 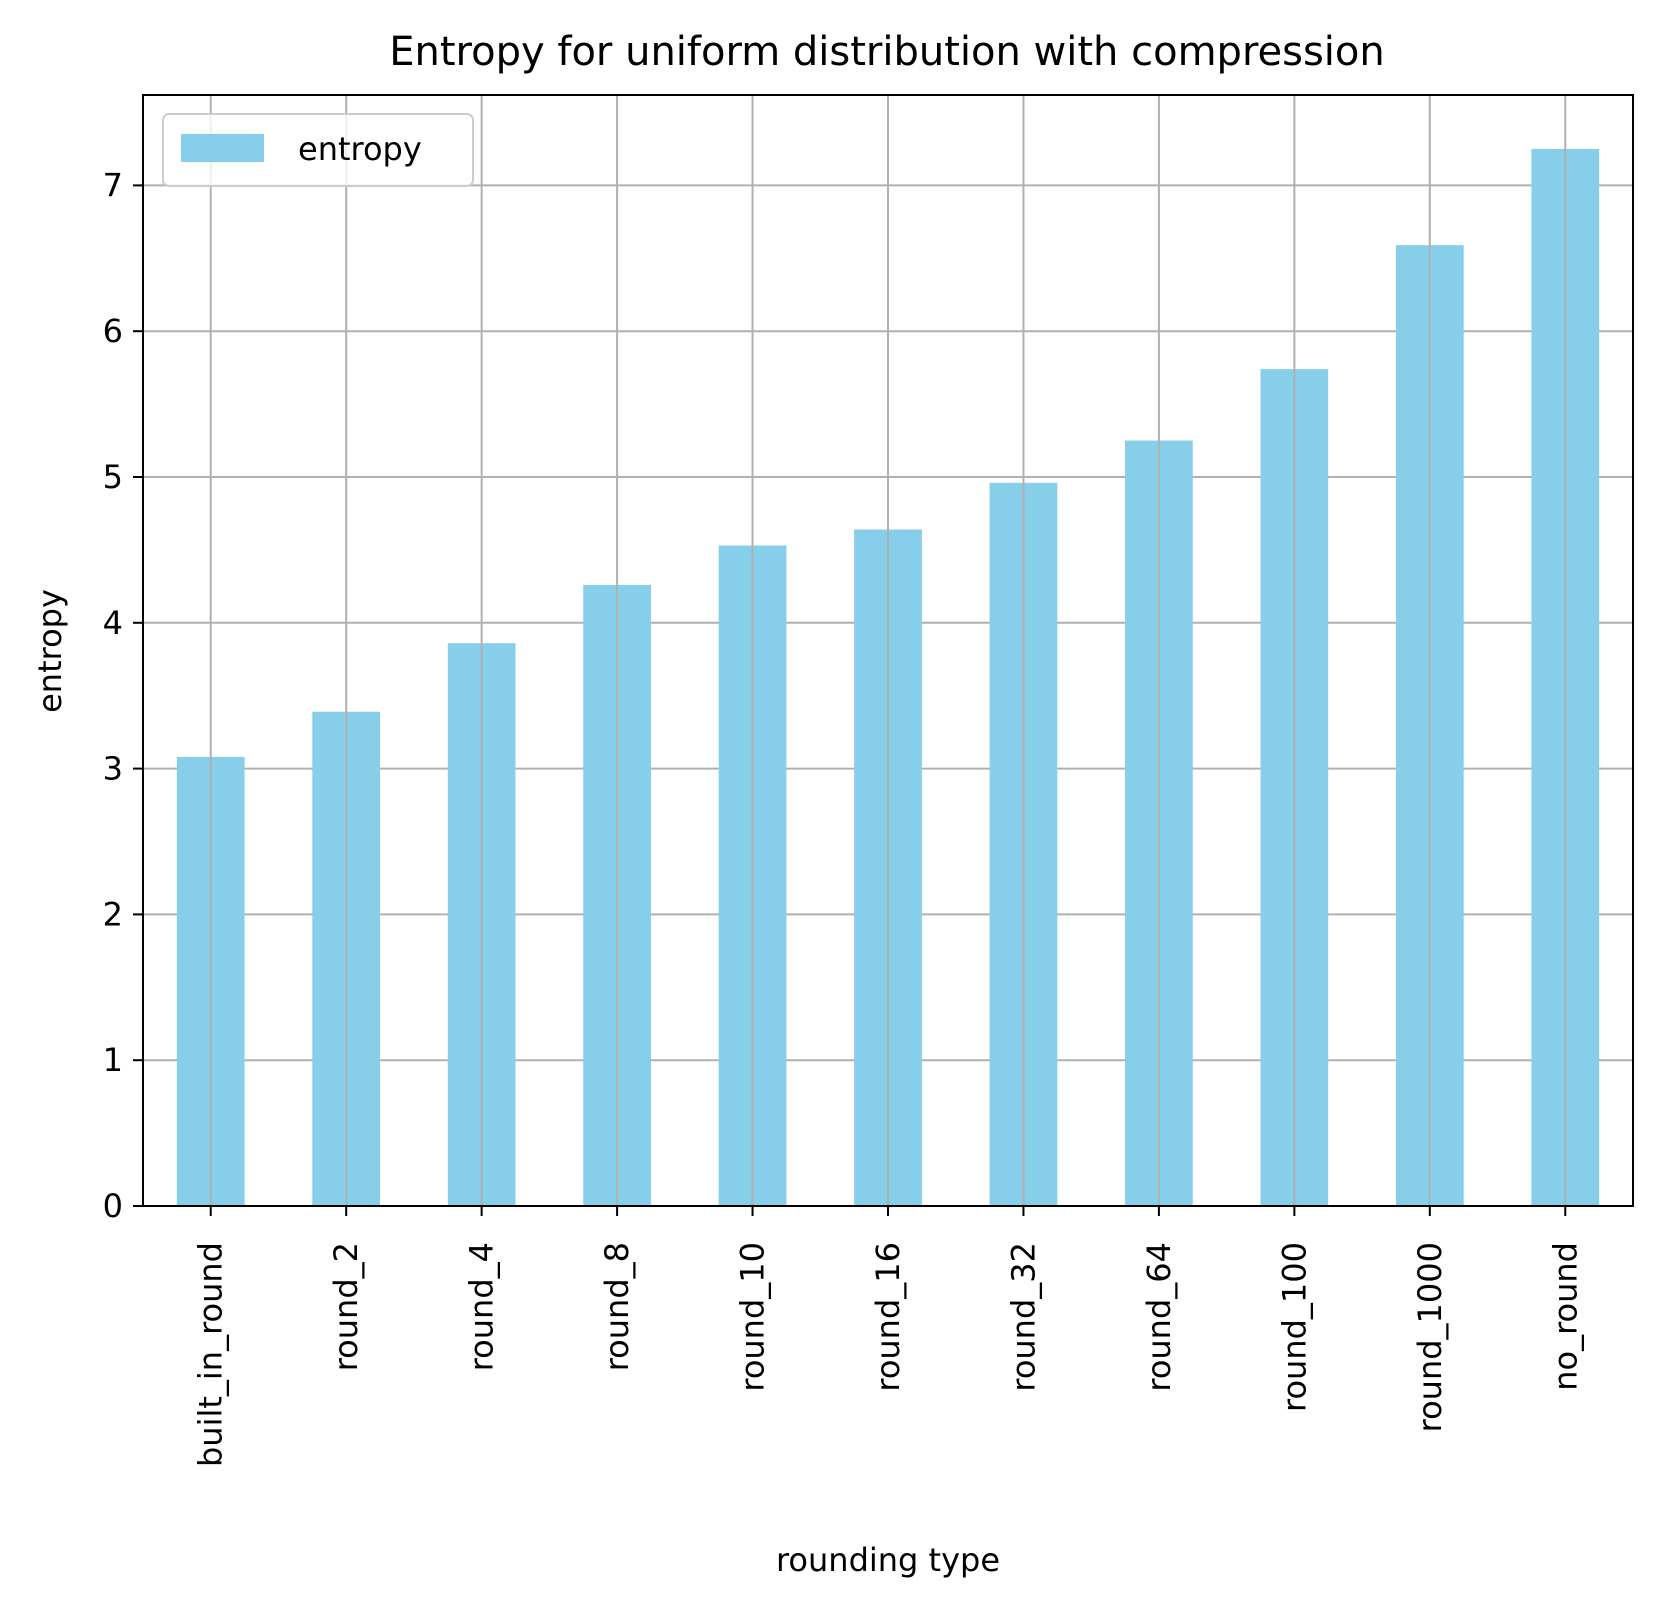 What do you see at coordinates (1023, 1317) in the screenshot?
I see `x-tick-label: round_32` at bounding box center [1023, 1317].